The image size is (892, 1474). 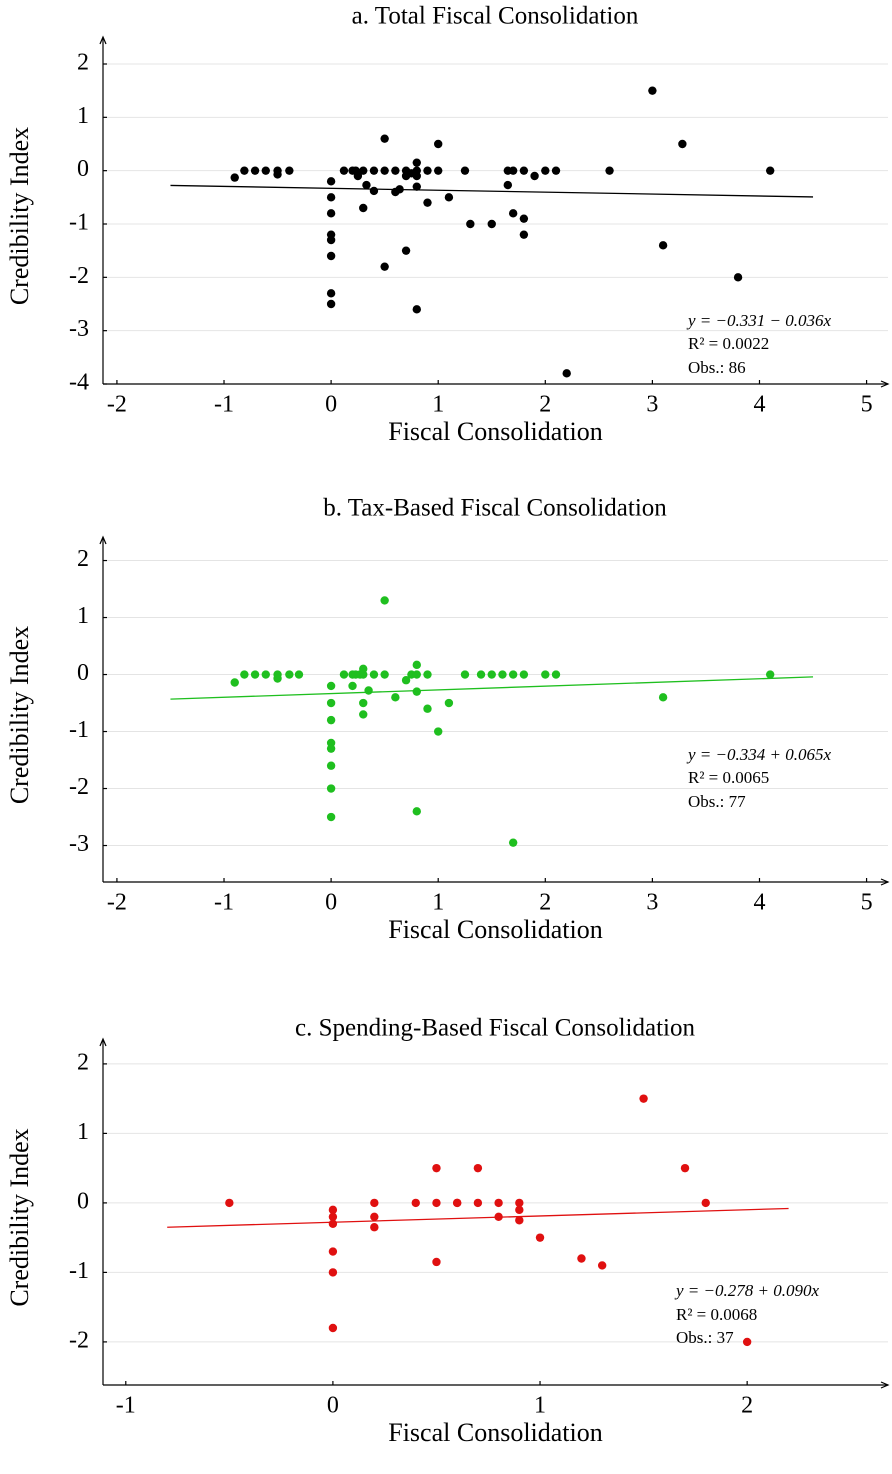 What do you see at coordinates (728, 777) in the screenshot?
I see `fit-annotation: R² = 0.0065` at bounding box center [728, 777].